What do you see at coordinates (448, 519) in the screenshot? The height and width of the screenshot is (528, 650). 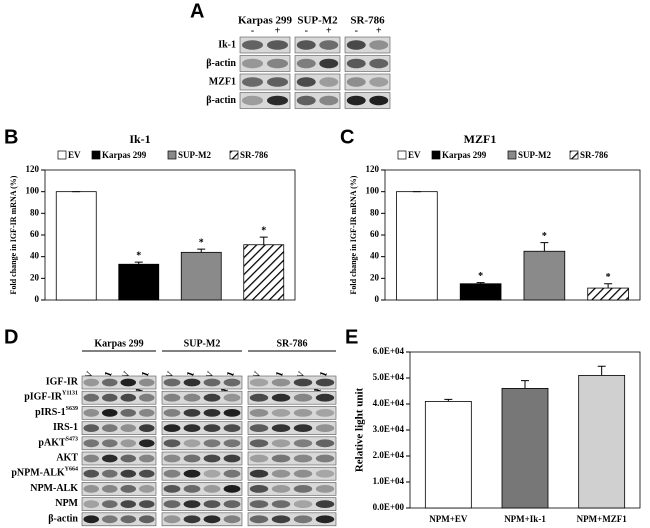 I see `x-tick-label: NPM+EV` at bounding box center [448, 519].